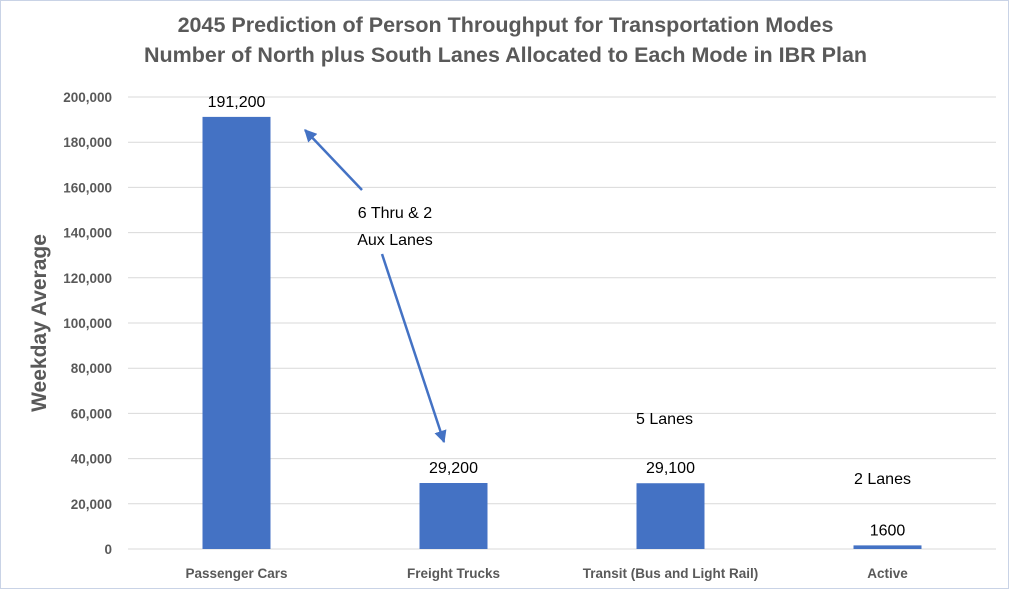 This screenshot has height=591, width=1011. I want to click on x-tick-label: Transit (Bus and Light Rail), so click(671, 573).